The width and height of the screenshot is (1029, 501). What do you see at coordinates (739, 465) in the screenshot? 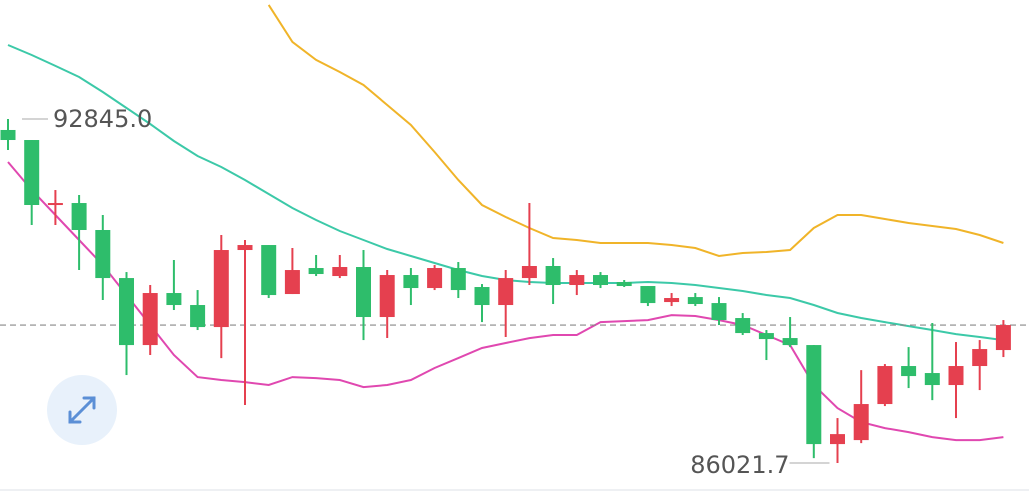
I see `annotation-label: 86021.7` at bounding box center [739, 465].